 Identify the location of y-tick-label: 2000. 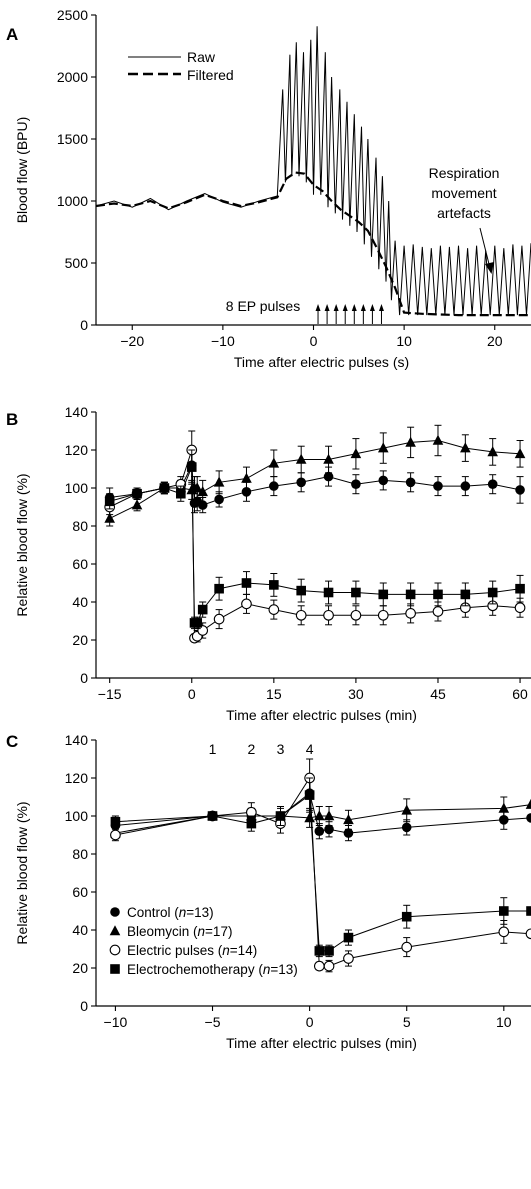
(72, 77).